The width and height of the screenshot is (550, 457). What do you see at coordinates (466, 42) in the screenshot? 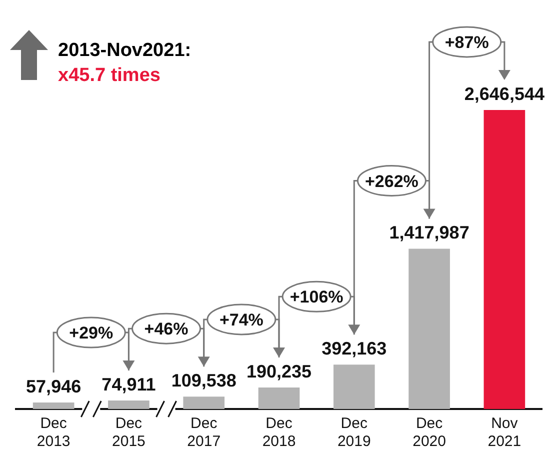
I see `text: +87%` at bounding box center [466, 42].